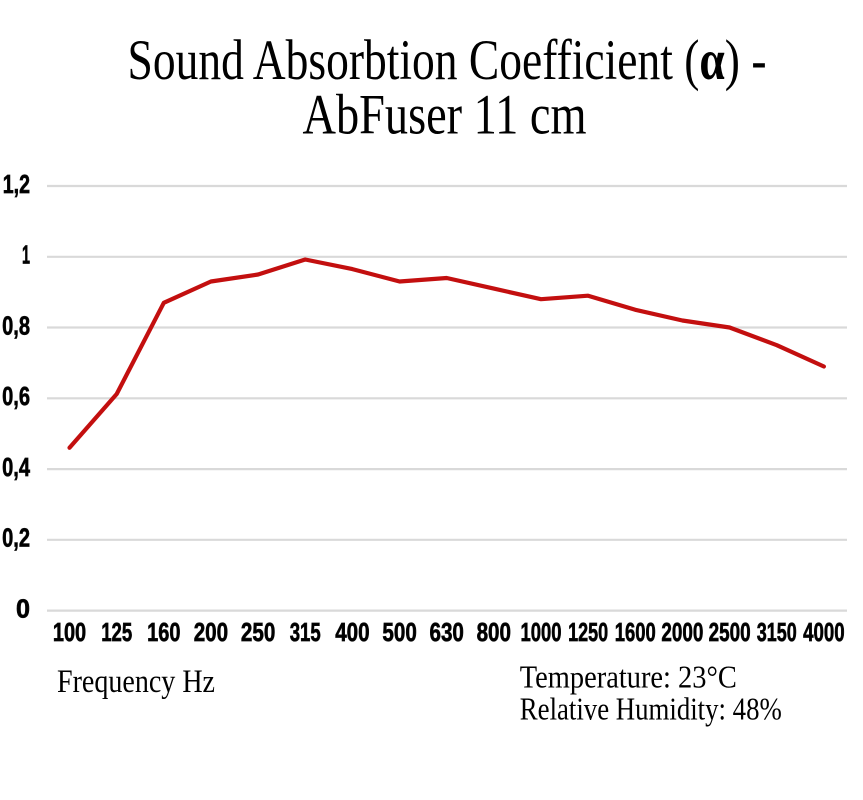 This screenshot has height=800, width=863. I want to click on svg-text: 1250, so click(588, 632).